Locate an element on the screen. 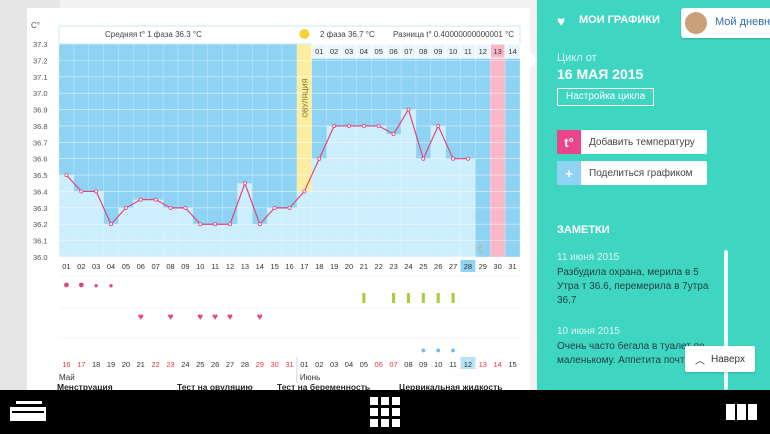 This screenshot has height=434, width=770. legend-item: Тест на беременность is located at coordinates (323, 386).